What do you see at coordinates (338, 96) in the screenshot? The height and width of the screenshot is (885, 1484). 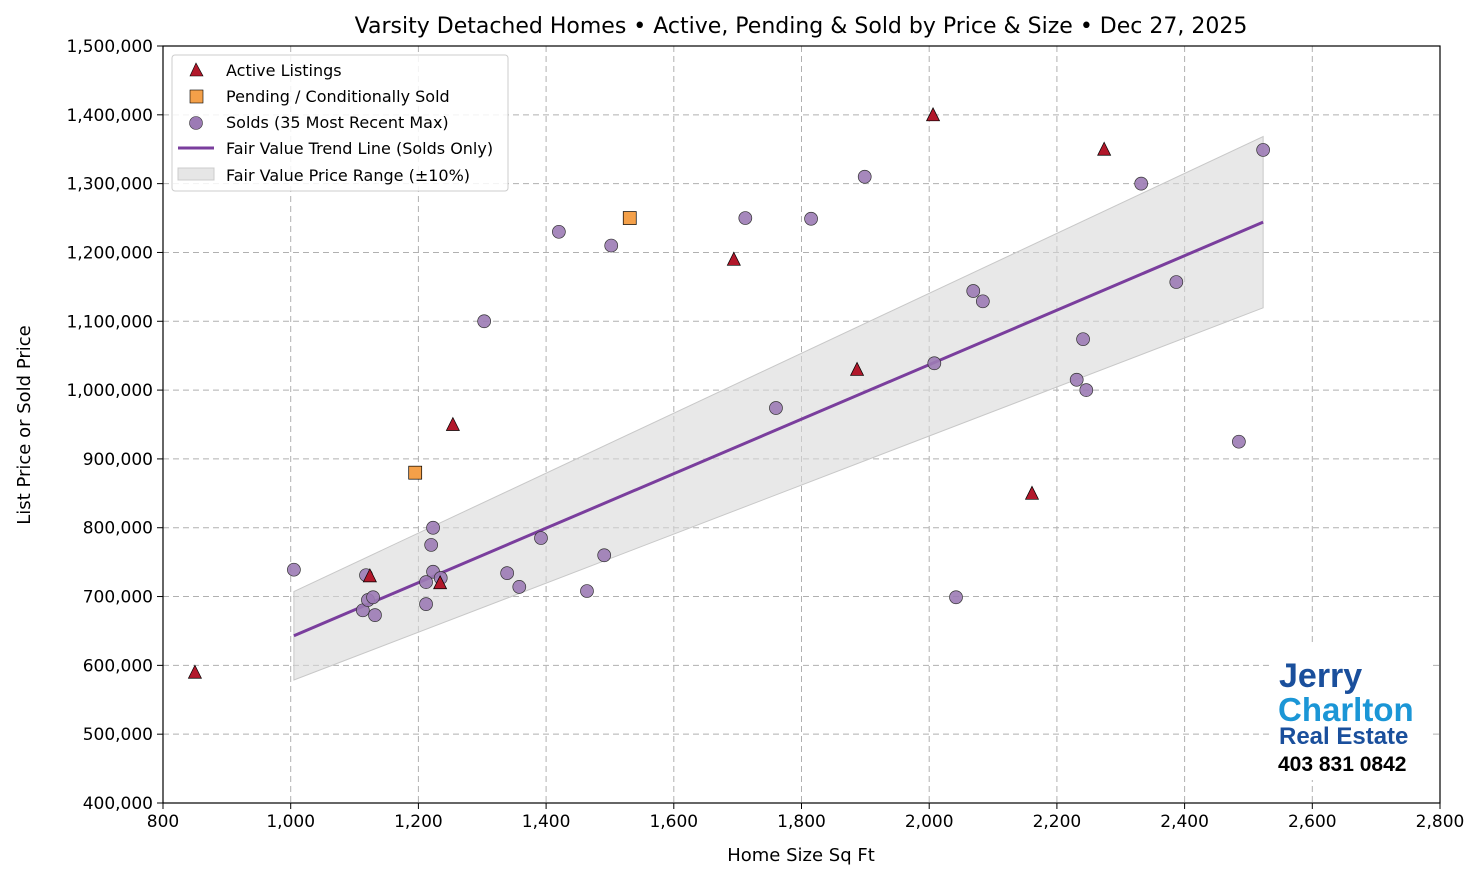 I see `legend-pending: Pending / Conditionally Sold` at bounding box center [338, 96].